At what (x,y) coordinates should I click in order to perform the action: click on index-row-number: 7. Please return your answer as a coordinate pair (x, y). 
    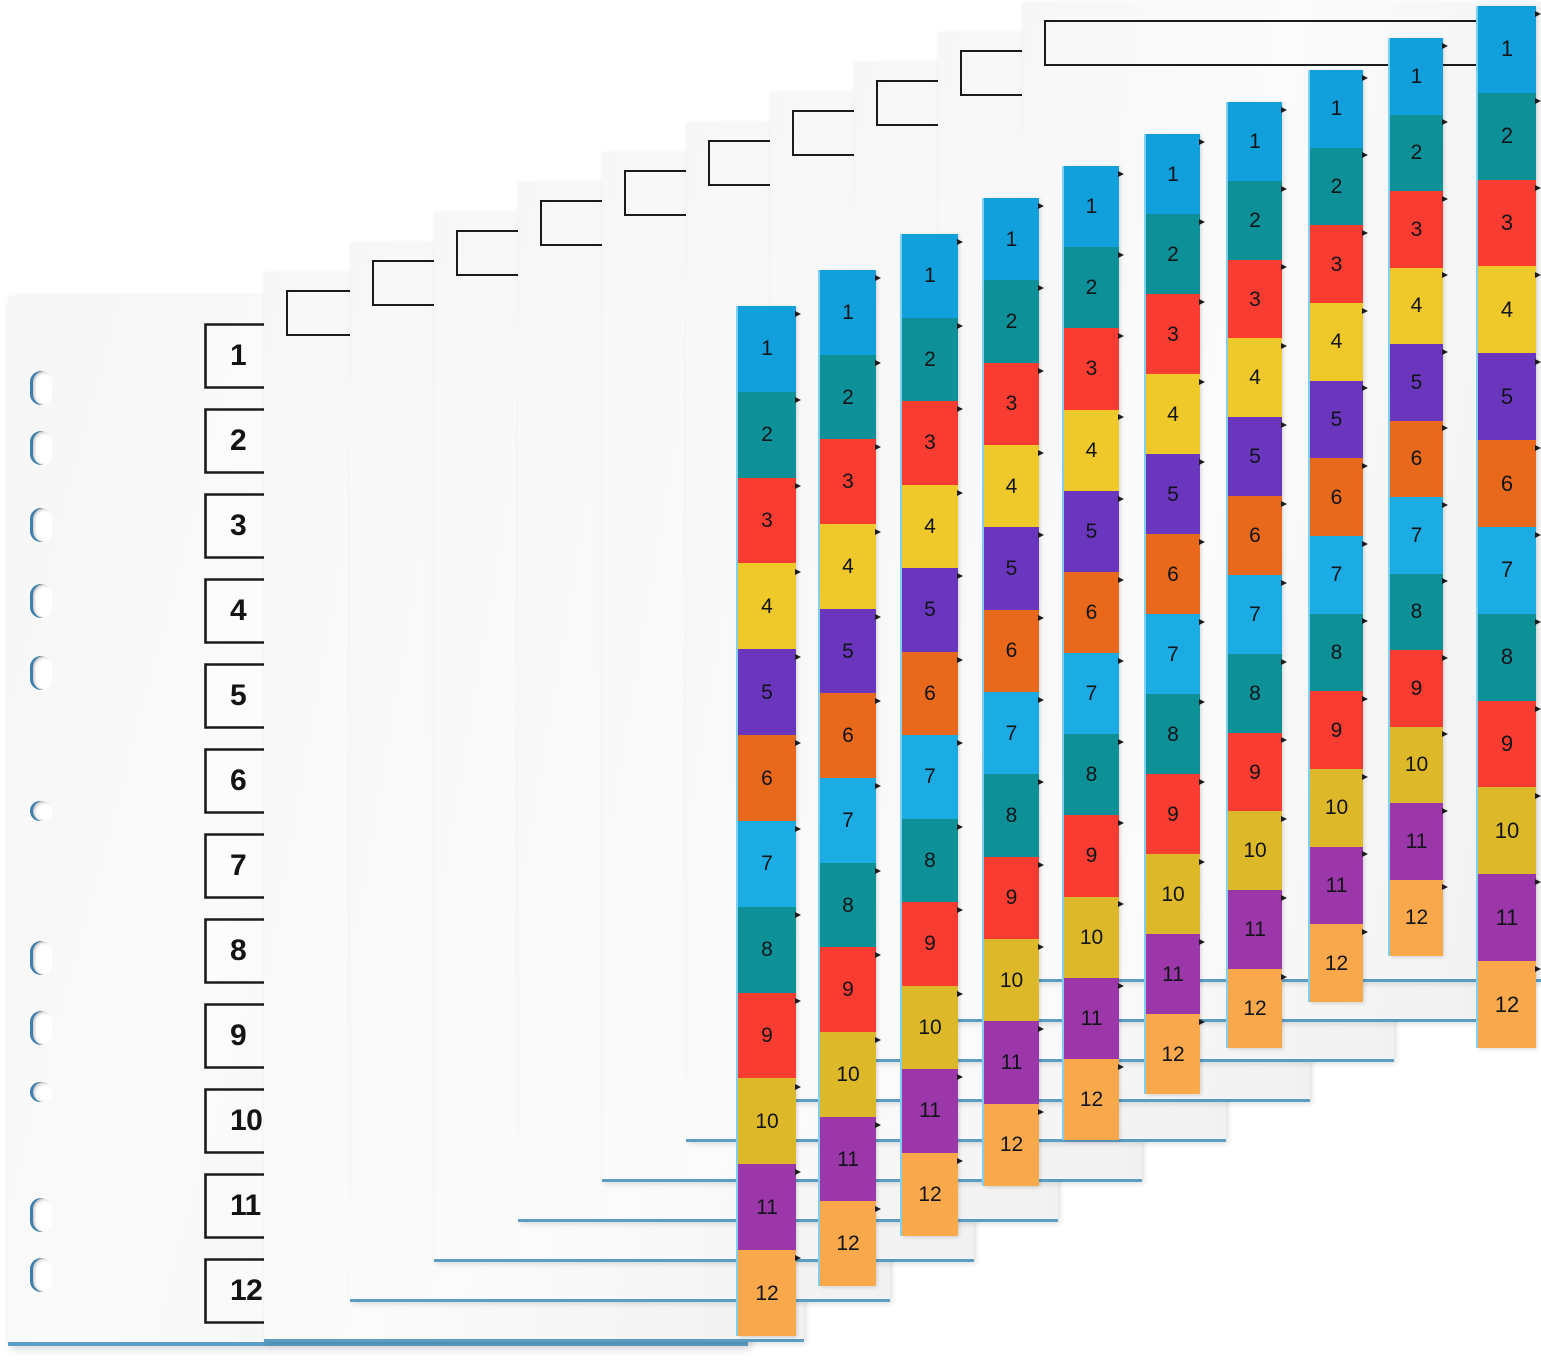
    Looking at the image, I should click on (238, 865).